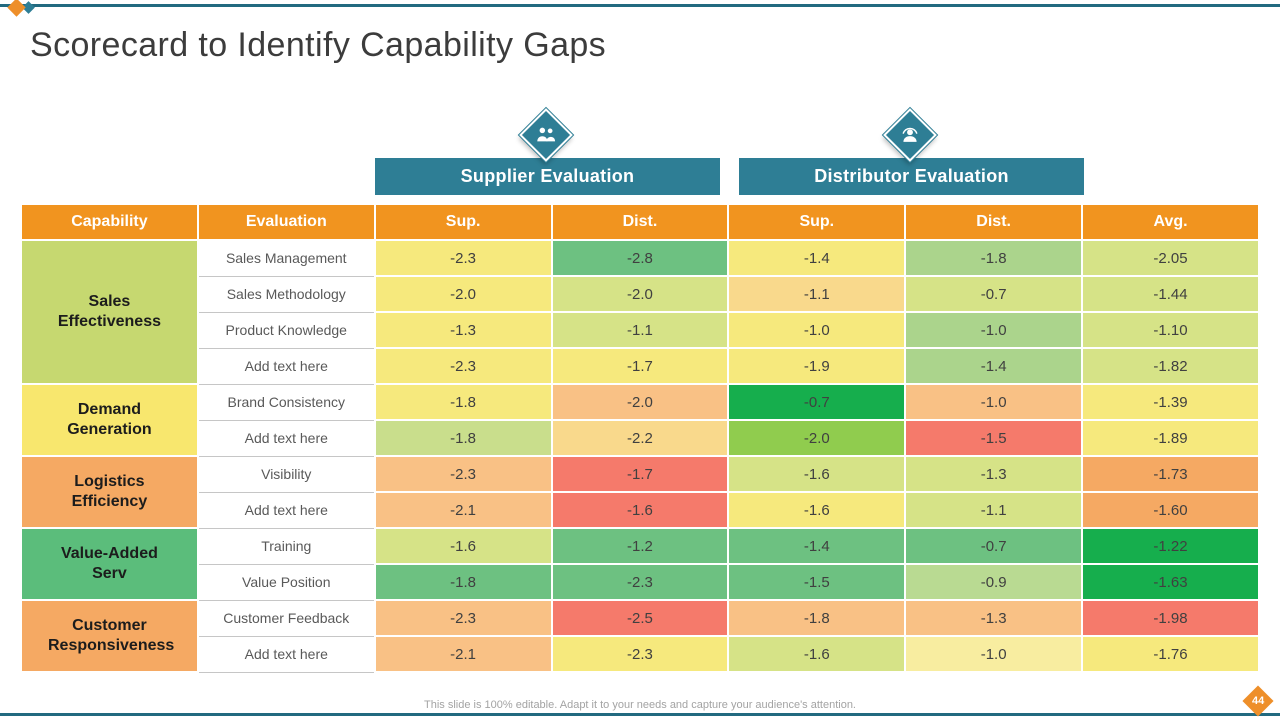 Image resolution: width=1280 pixels, height=720 pixels. I want to click on table-row: Add text here -2.1 -1.6 -1.6 -1.1 -1.60, so click(640, 510).